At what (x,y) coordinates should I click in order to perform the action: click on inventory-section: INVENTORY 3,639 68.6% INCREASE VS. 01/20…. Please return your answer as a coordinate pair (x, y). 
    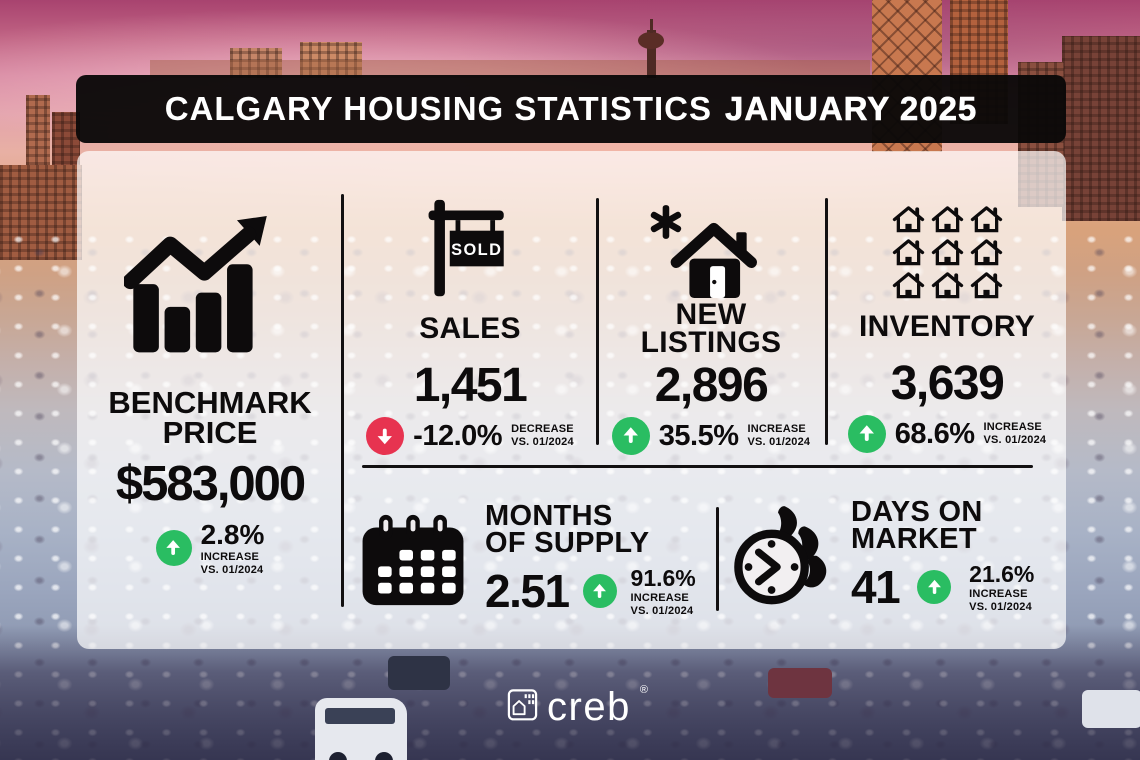
    Looking at the image, I should click on (947, 321).